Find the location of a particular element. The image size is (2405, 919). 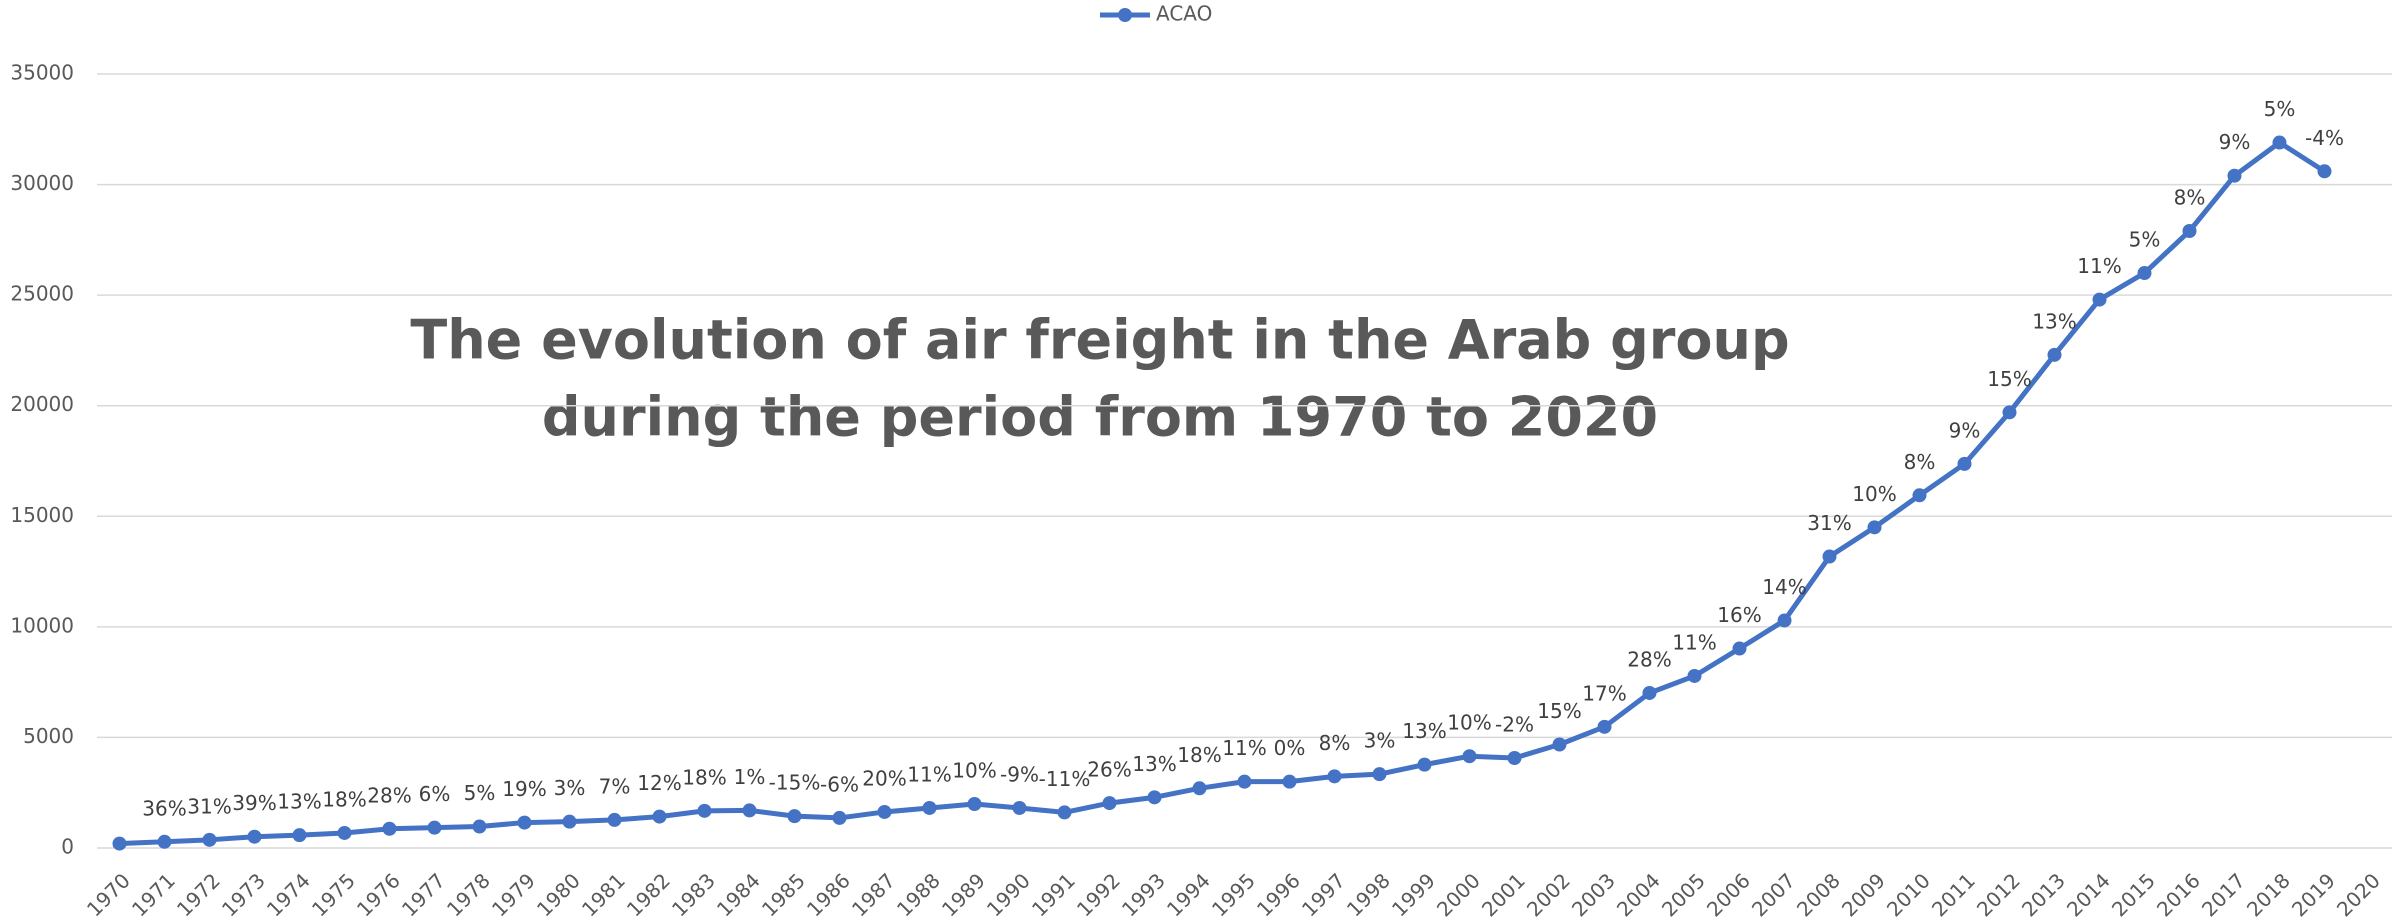

x-tick-label: 1992 is located at coordinates (1098, 893).